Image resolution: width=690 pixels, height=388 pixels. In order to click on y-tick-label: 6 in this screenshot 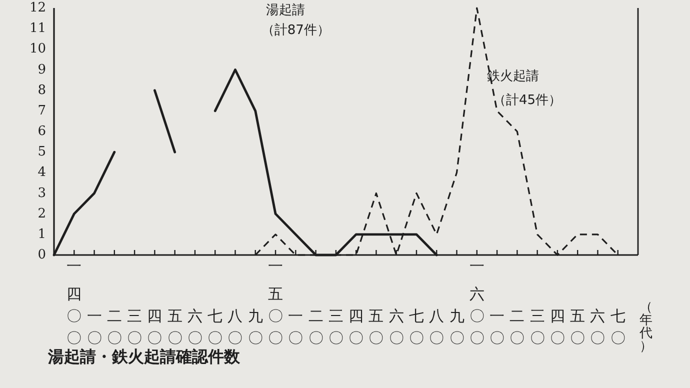, I will do `click(42, 131)`.